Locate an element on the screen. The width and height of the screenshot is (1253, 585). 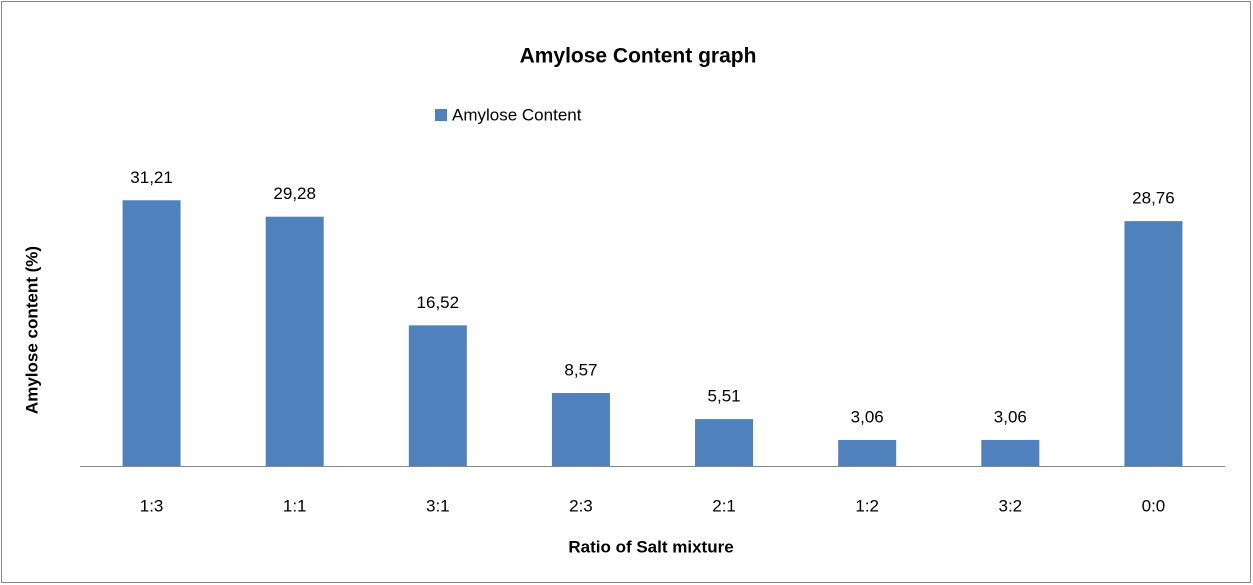
x-tick-label: 3:2 is located at coordinates (1010, 505).